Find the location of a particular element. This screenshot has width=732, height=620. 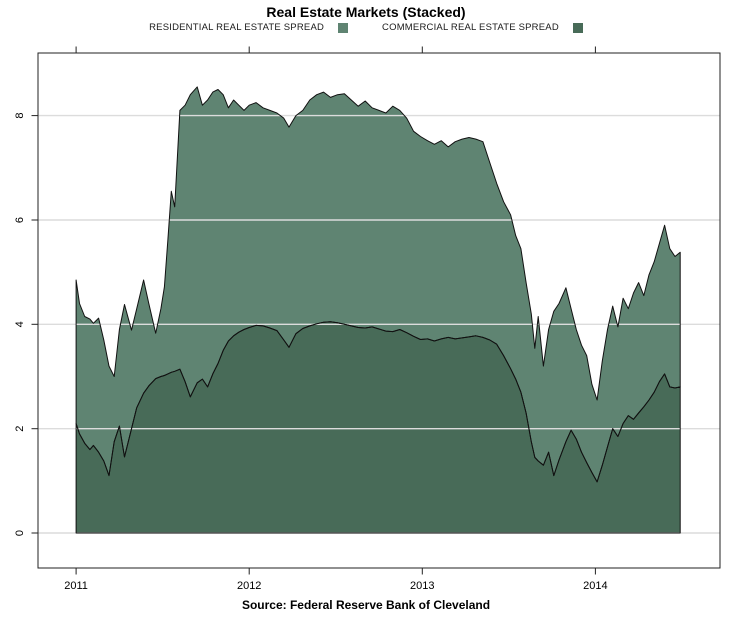

legend-swatch-residential-icon is located at coordinates (343, 27).